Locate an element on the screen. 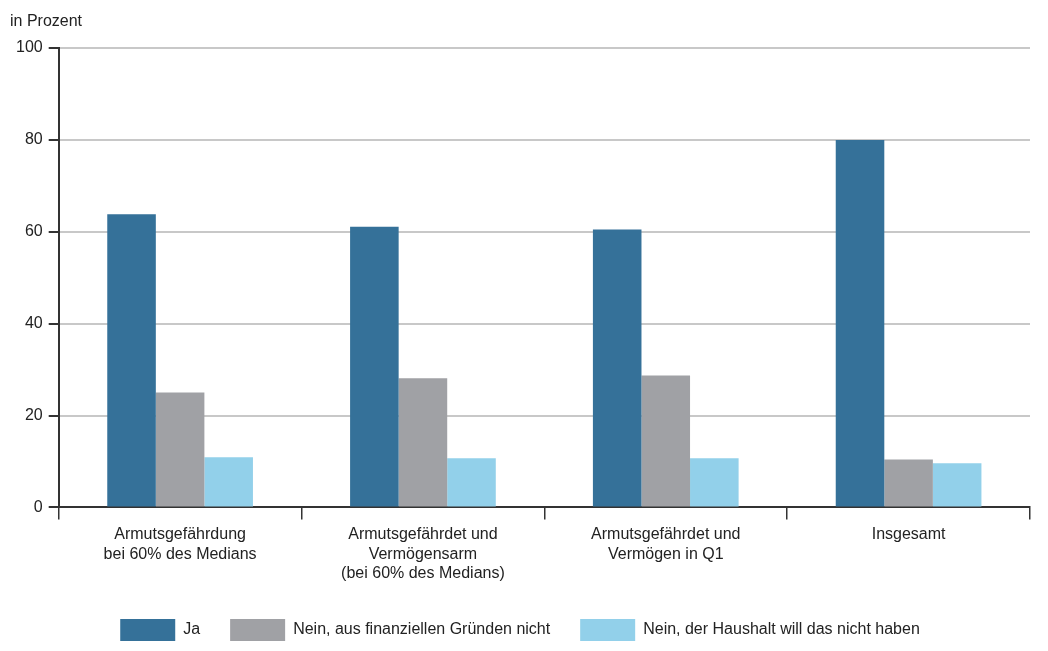  x-tick-label: Armutsgefährdet und Vermögensarm (bei 60% des Medians) is located at coordinates (423, 553).